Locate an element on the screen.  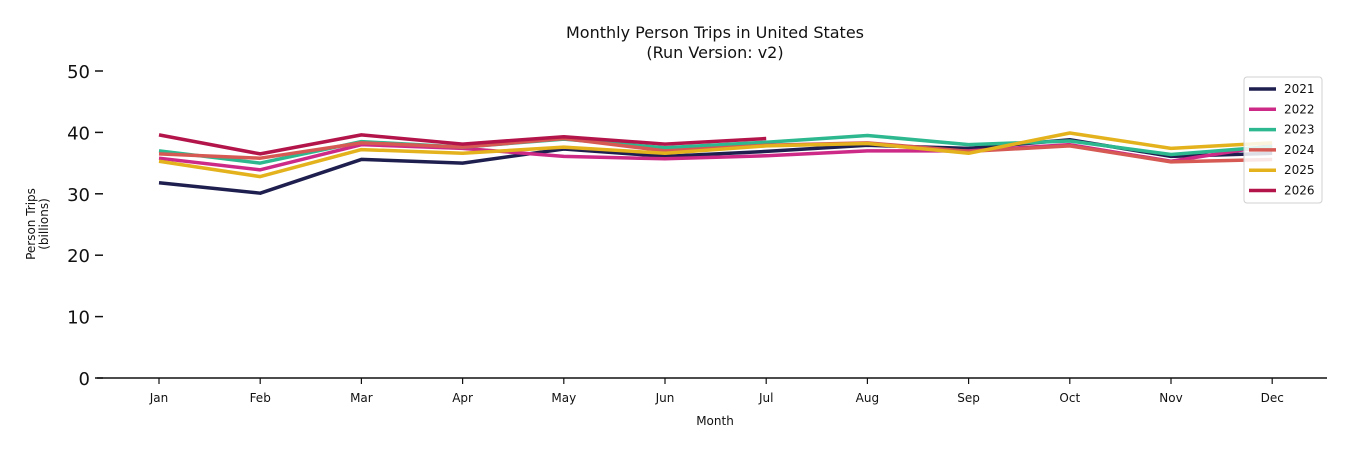
x-tick-label: Aug is located at coordinates (867, 398).